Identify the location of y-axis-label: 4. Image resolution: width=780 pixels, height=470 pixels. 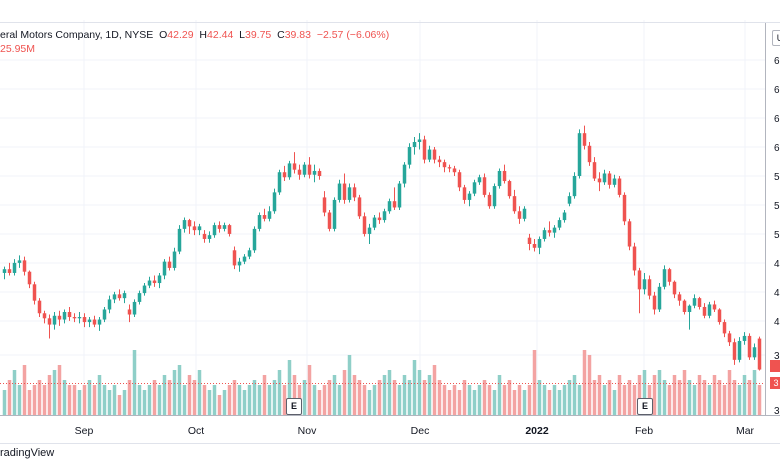
(777, 293).